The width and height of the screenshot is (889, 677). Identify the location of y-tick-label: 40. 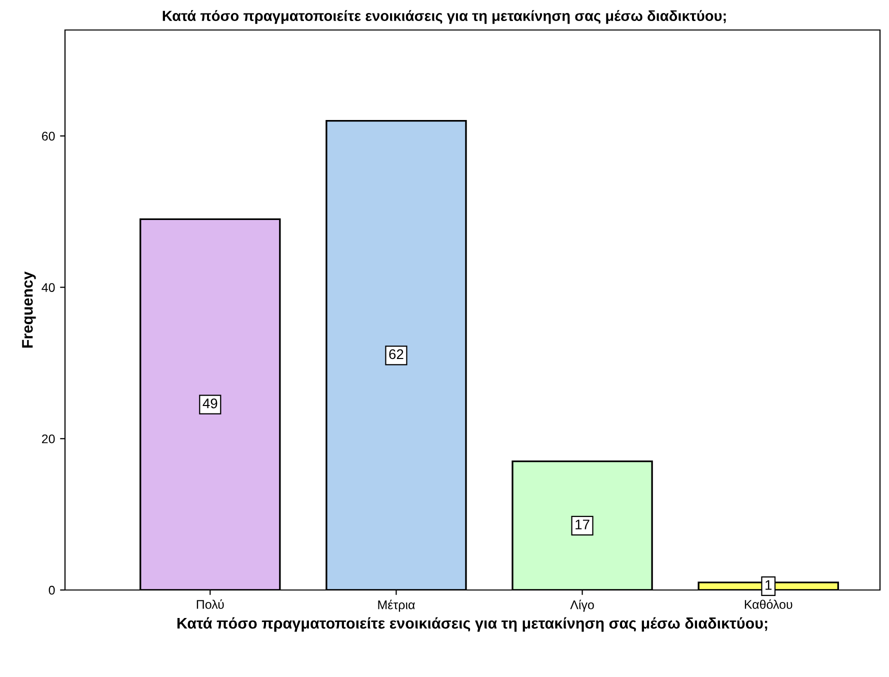
(48, 287).